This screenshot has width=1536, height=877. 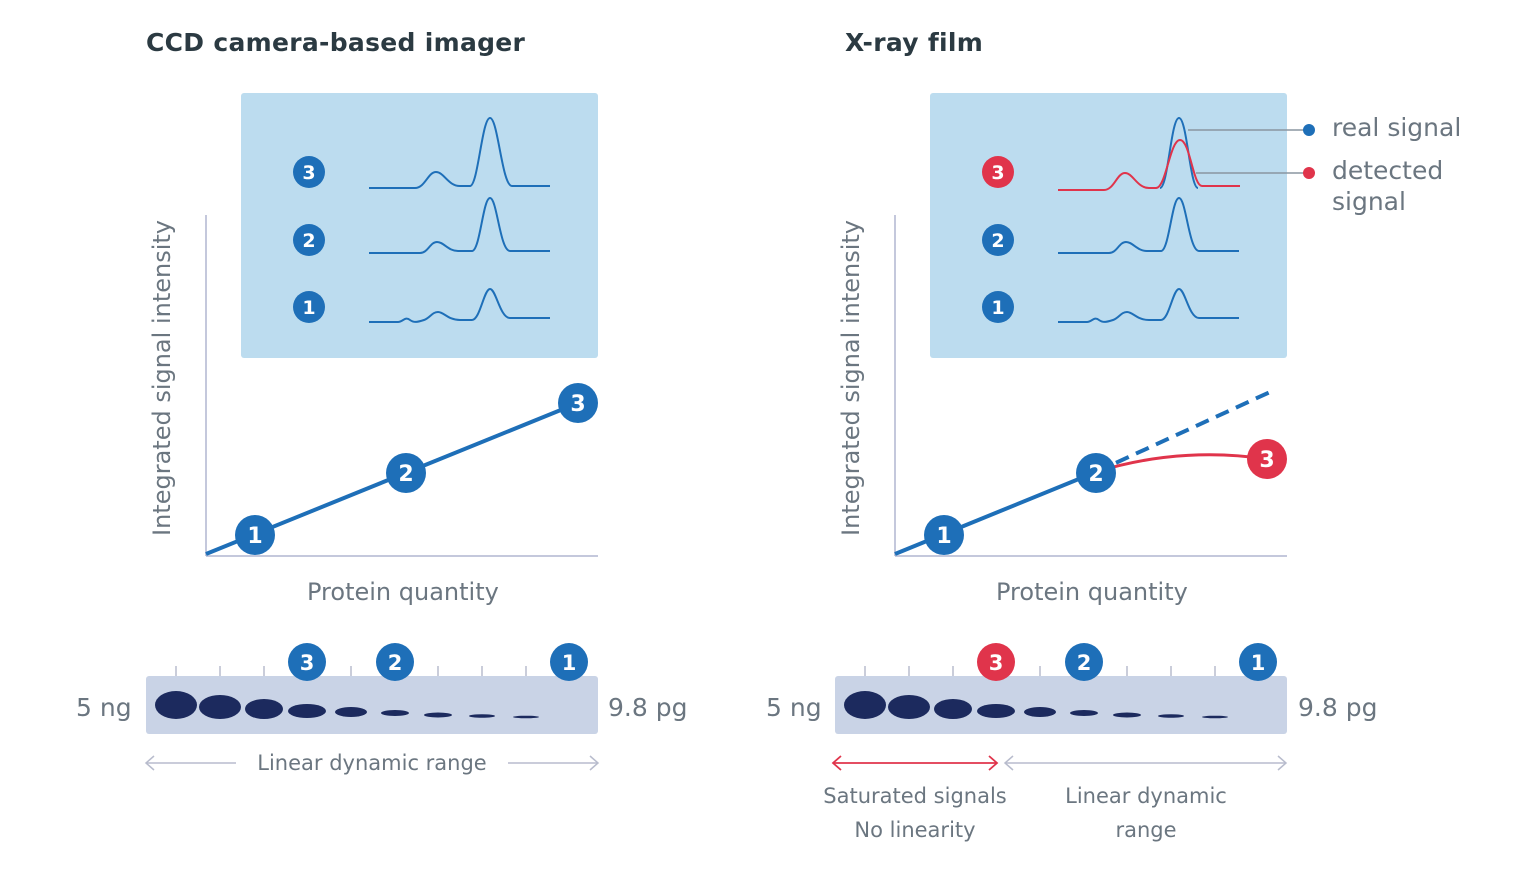 What do you see at coordinates (915, 763) in the screenshot?
I see `saturated-range-arrow` at bounding box center [915, 763].